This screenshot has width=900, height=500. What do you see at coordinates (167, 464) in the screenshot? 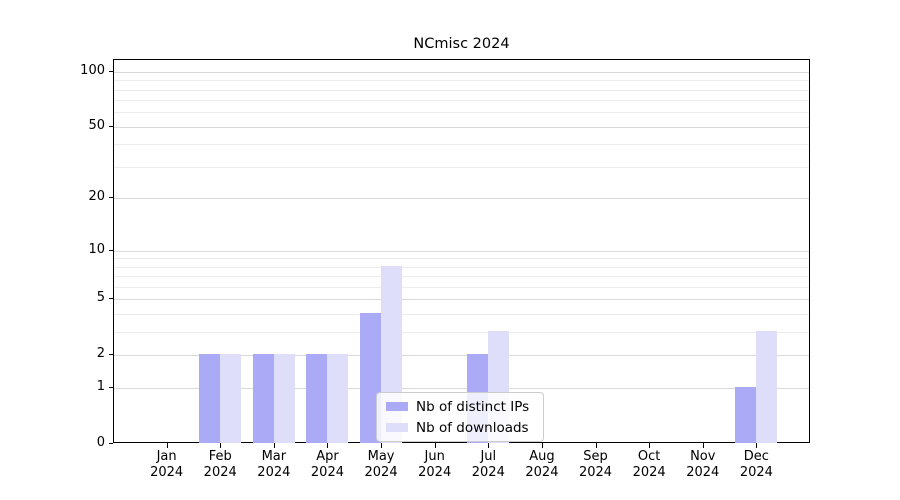
I see `x-axis-tick-label: Jan 2024` at bounding box center [167, 464].